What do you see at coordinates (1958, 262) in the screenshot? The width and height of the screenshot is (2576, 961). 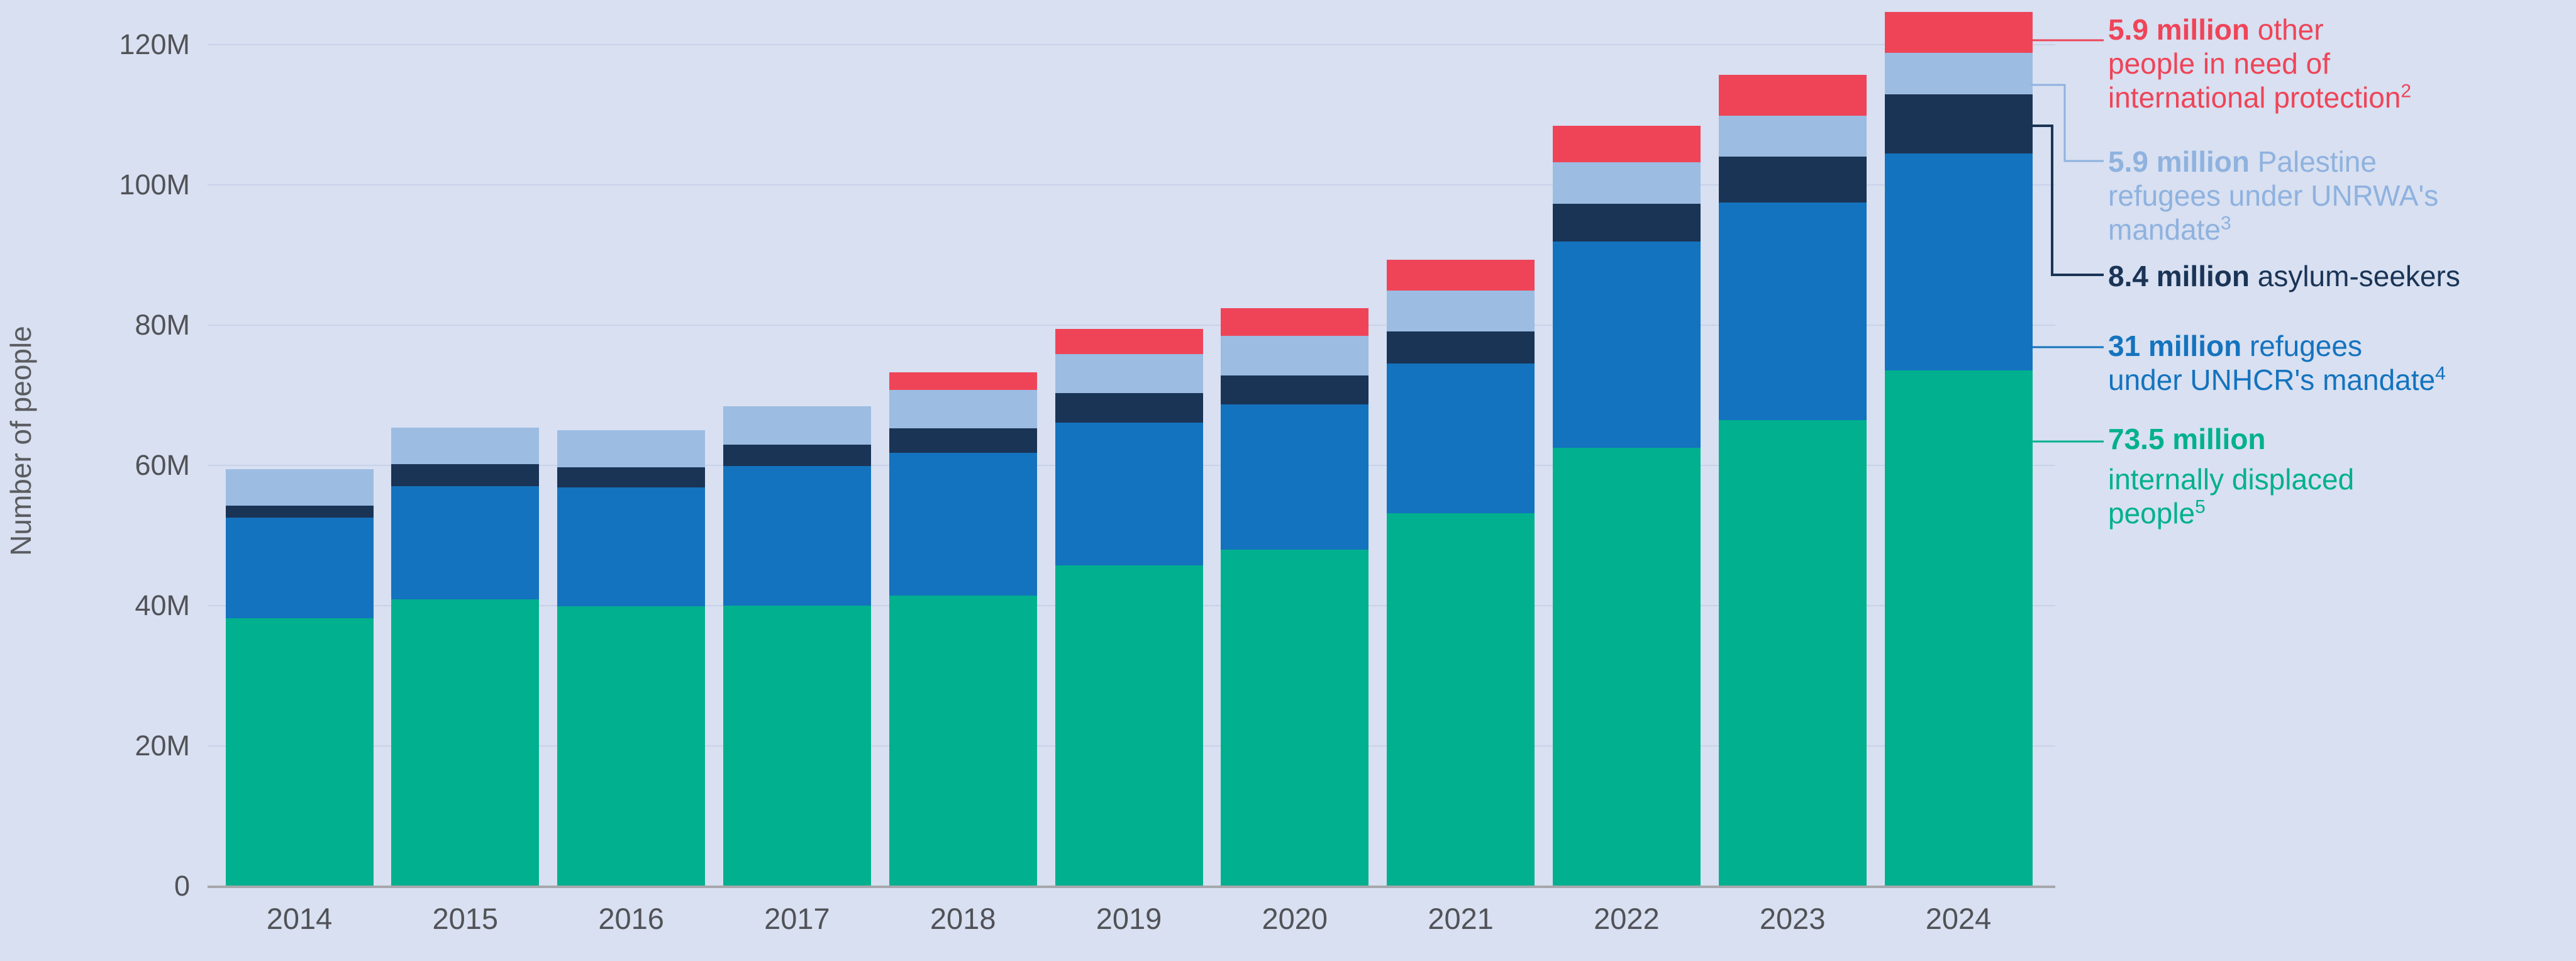 I see `bar-2024-segment-refugees` at bounding box center [1958, 262].